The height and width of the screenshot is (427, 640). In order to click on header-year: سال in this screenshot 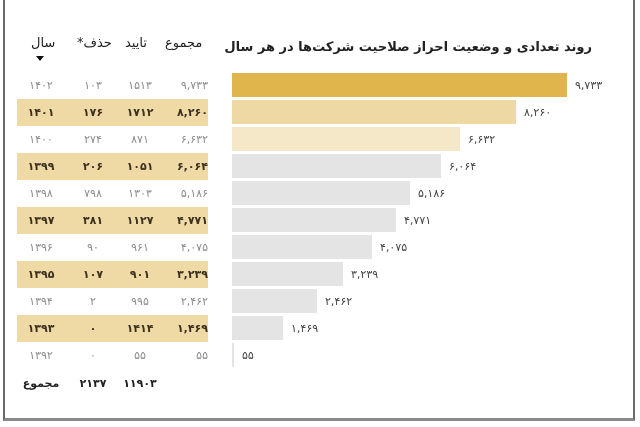, I will do `click(43, 43)`.